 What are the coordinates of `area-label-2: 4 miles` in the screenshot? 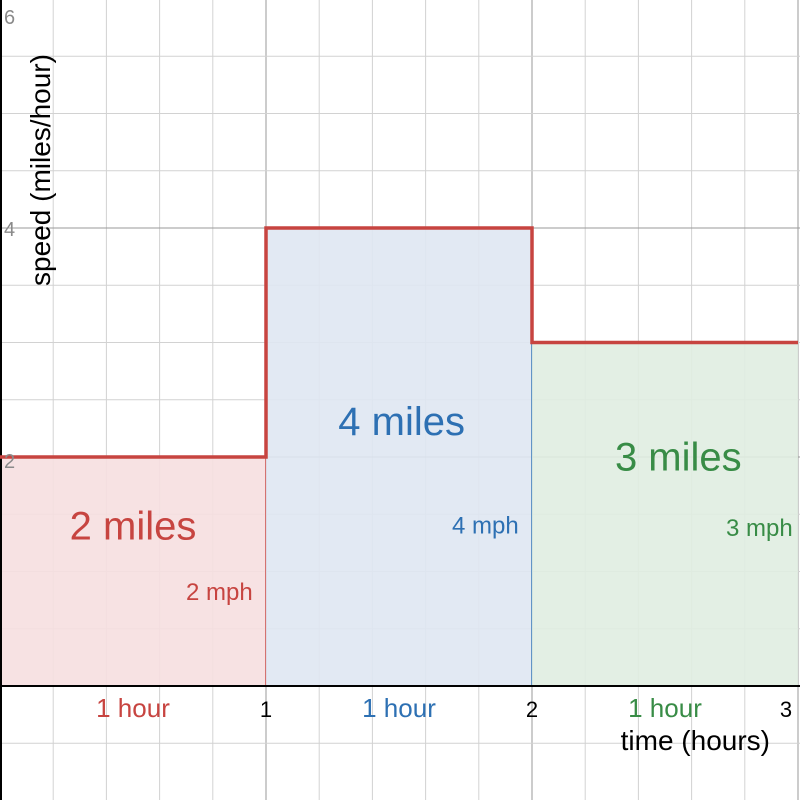 It's located at (401, 422).